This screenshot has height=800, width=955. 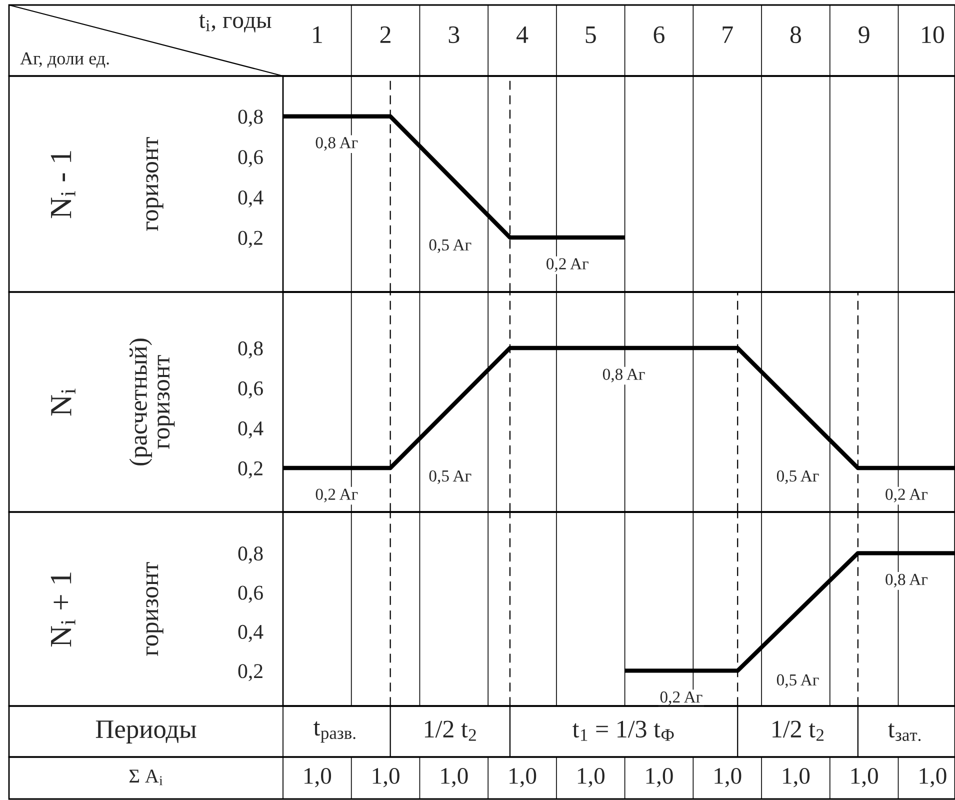 I want to click on x-tick-label: 8, so click(x=796, y=35).